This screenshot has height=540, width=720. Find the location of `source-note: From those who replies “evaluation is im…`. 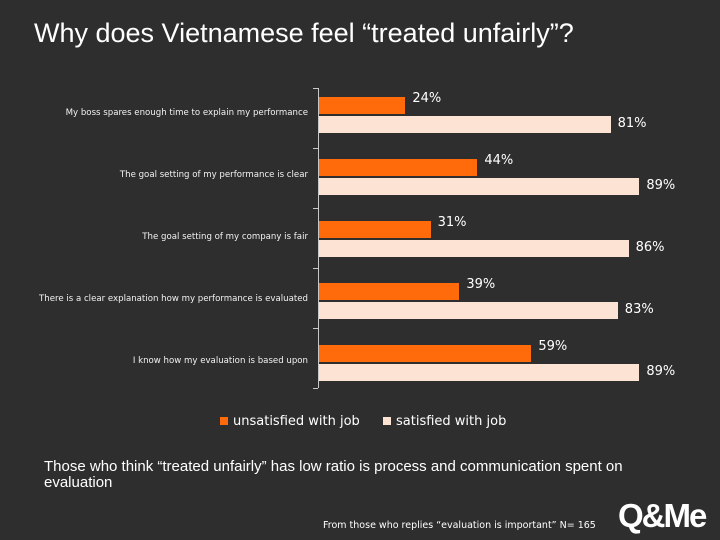

source-note: From those who replies “evaluation is im… is located at coordinates (459, 525).